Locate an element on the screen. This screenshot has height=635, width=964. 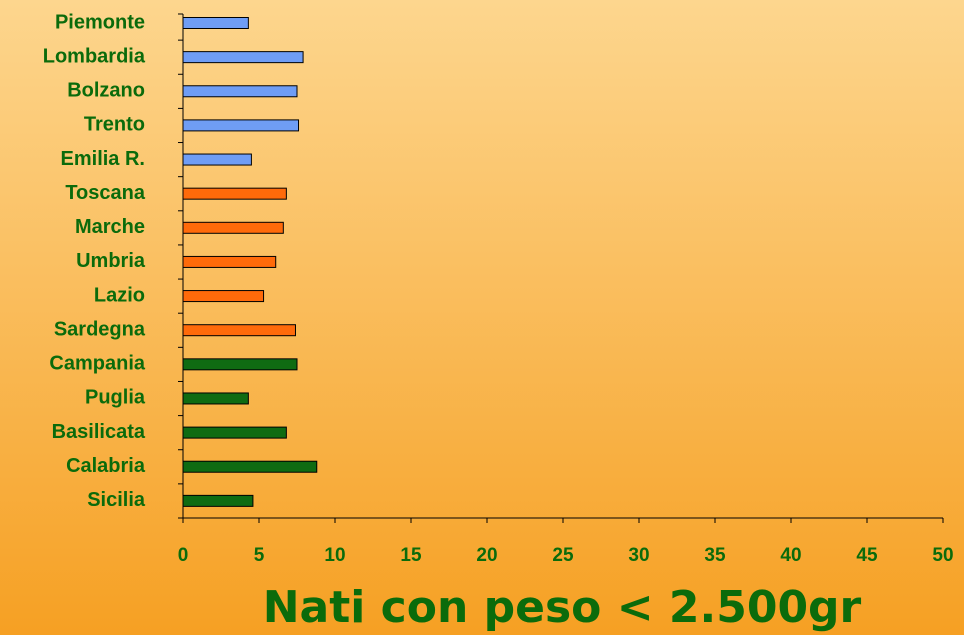
x-tick-label: 0 is located at coordinates (183, 555).